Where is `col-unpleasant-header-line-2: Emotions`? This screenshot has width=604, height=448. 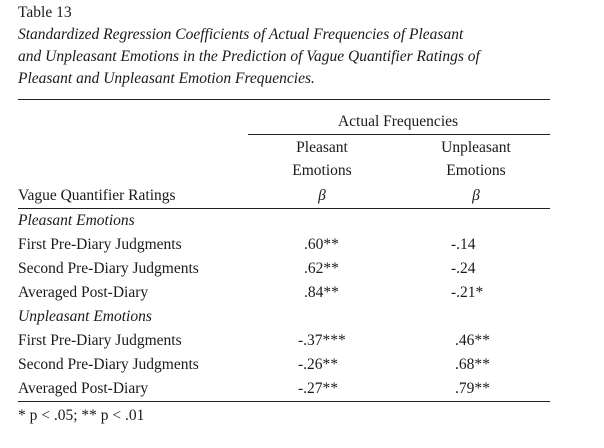
col-unpleasant-header-line-2: Emotions is located at coordinates (476, 170).